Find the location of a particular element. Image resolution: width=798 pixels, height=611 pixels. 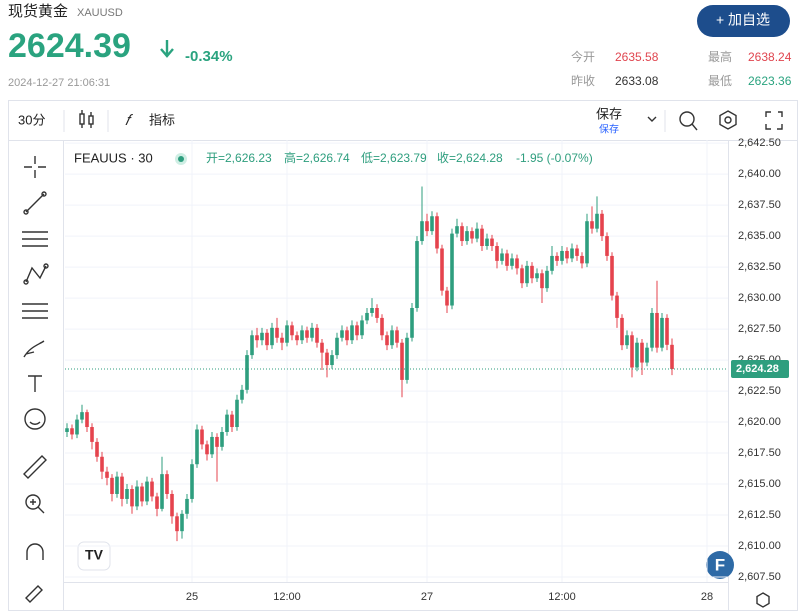

axis-settings is located at coordinates (763, 600).